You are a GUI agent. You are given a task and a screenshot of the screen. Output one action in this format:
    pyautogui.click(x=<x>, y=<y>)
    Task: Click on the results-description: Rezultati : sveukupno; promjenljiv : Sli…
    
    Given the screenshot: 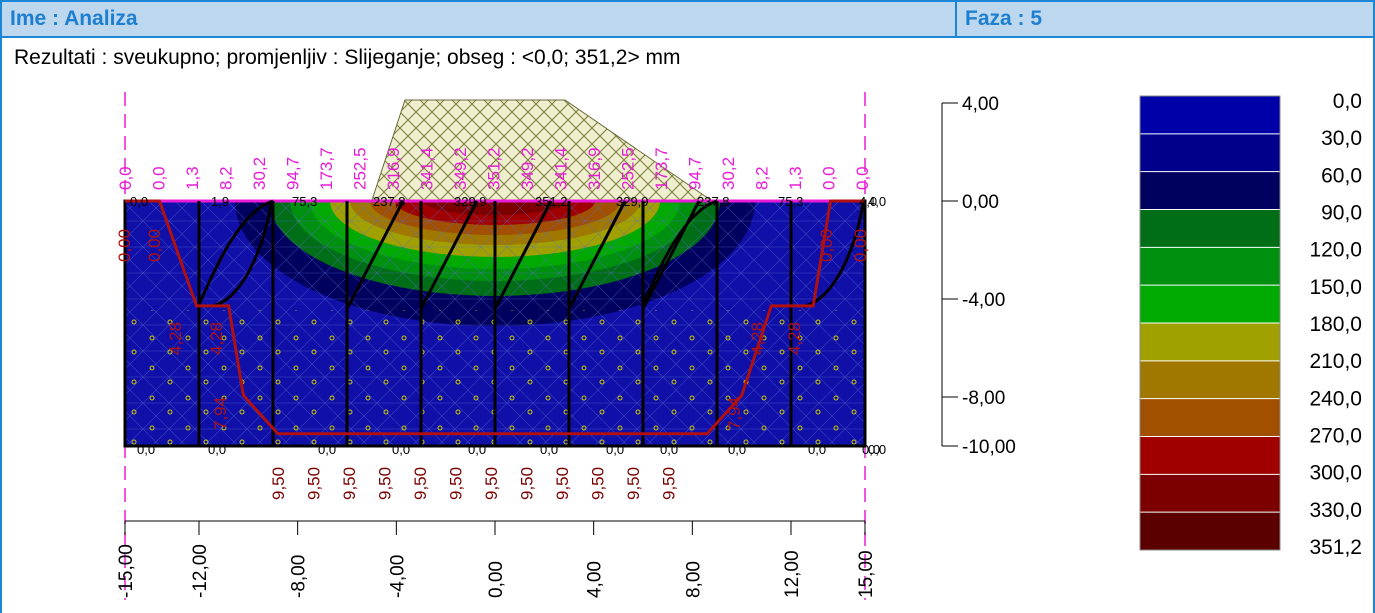 What is the action you would take?
    pyautogui.click(x=347, y=57)
    